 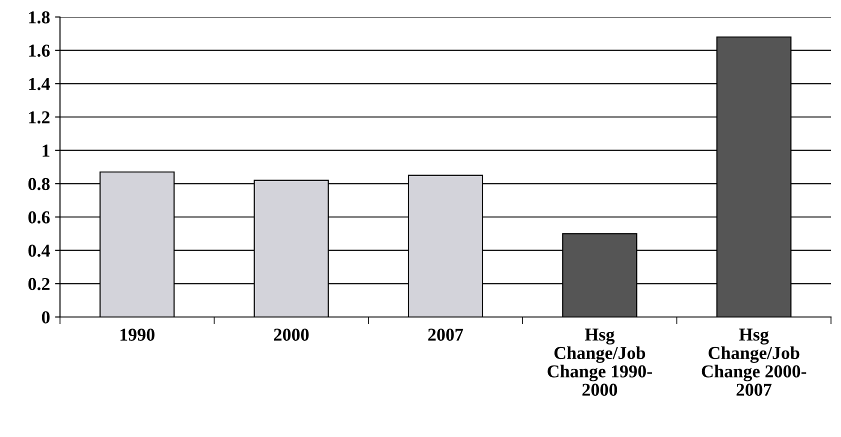 I want to click on x-tick-label: Hsg Change/Job Change 2000- 2007, so click(x=754, y=362).